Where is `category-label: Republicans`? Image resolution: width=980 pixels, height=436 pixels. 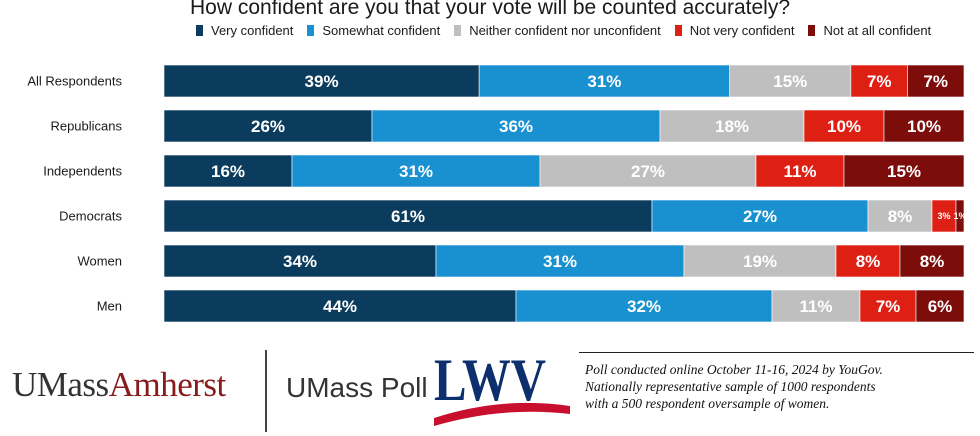 category-label: Republicans is located at coordinates (86, 126).